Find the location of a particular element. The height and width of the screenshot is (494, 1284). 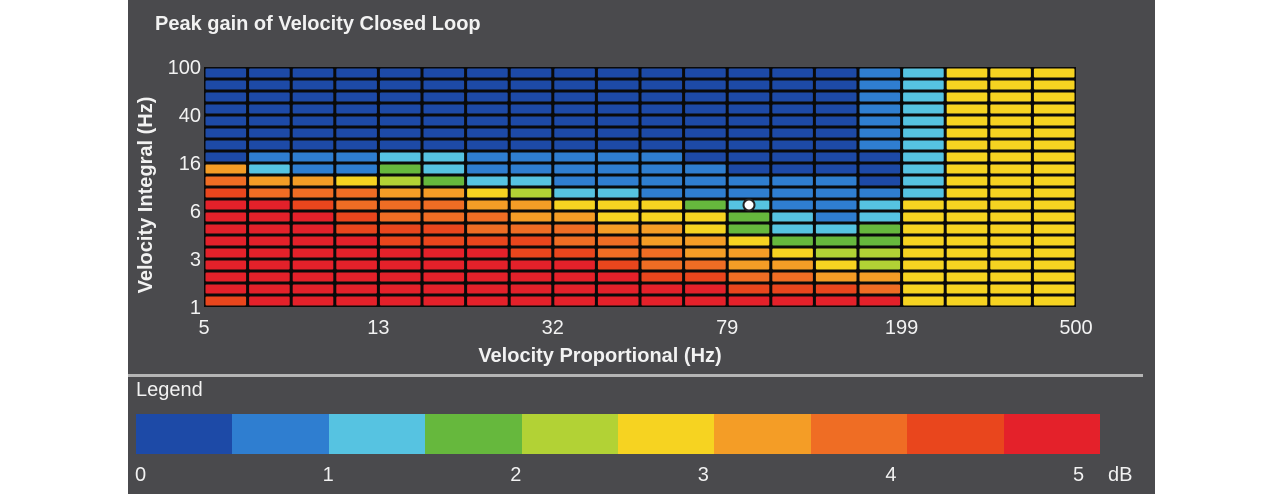

y-tick-label: 16 is located at coordinates (190, 164).